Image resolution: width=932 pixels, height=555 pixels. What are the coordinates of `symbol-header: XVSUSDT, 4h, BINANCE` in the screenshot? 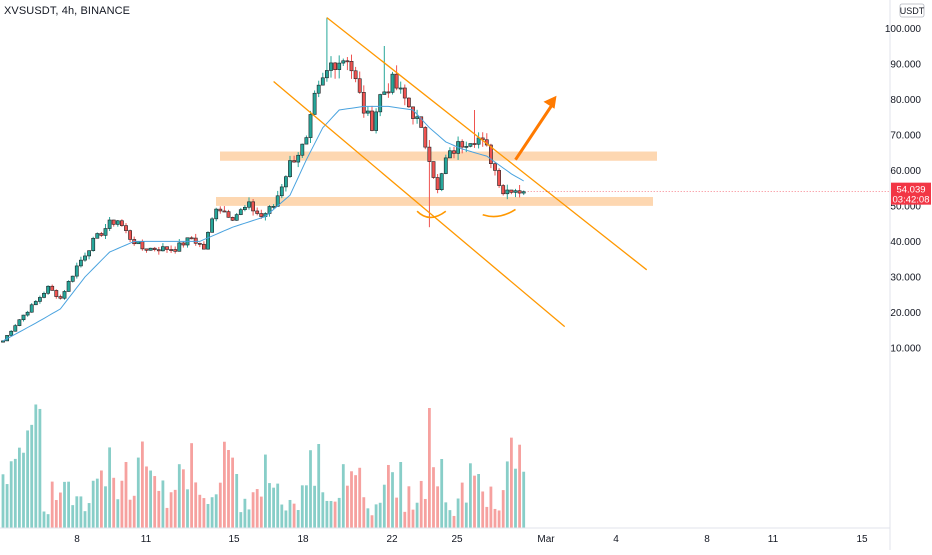 It's located at (67, 11).